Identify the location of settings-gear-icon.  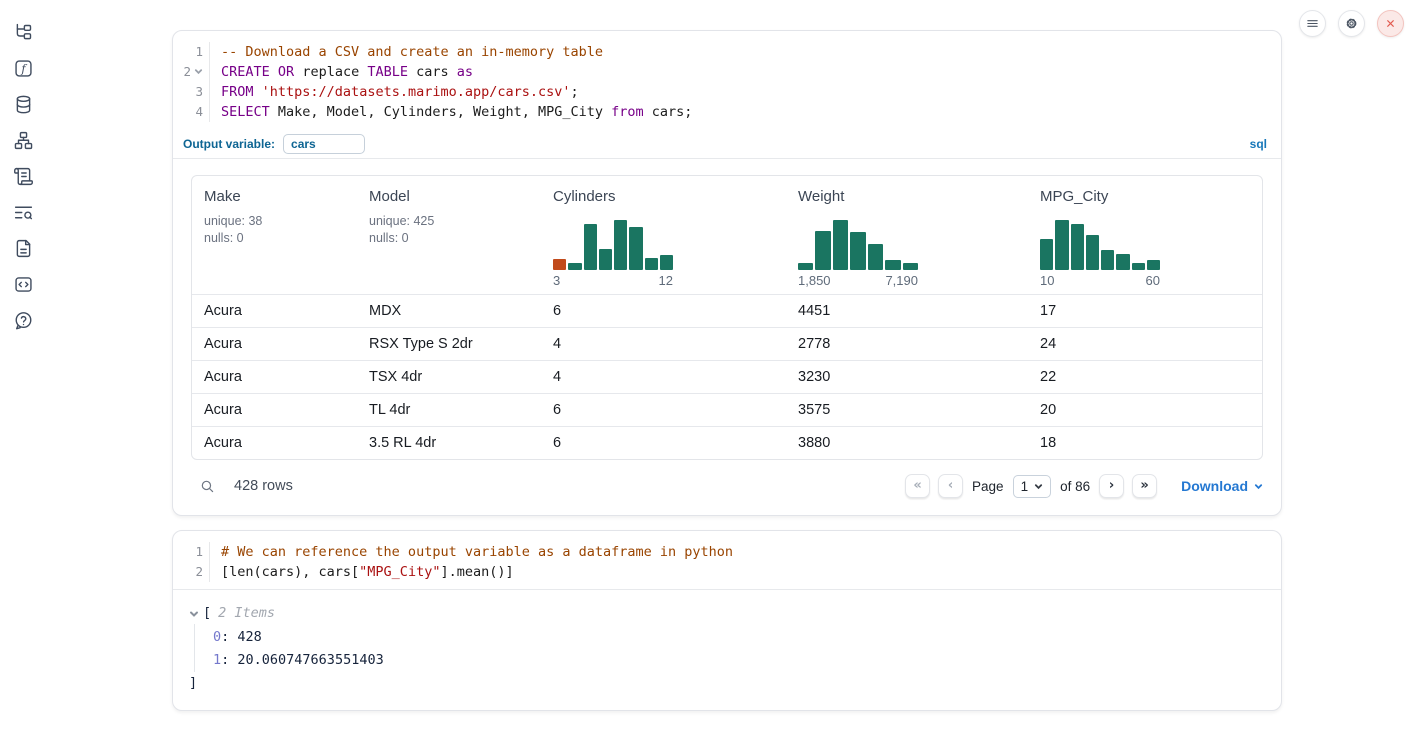
(1351, 23).